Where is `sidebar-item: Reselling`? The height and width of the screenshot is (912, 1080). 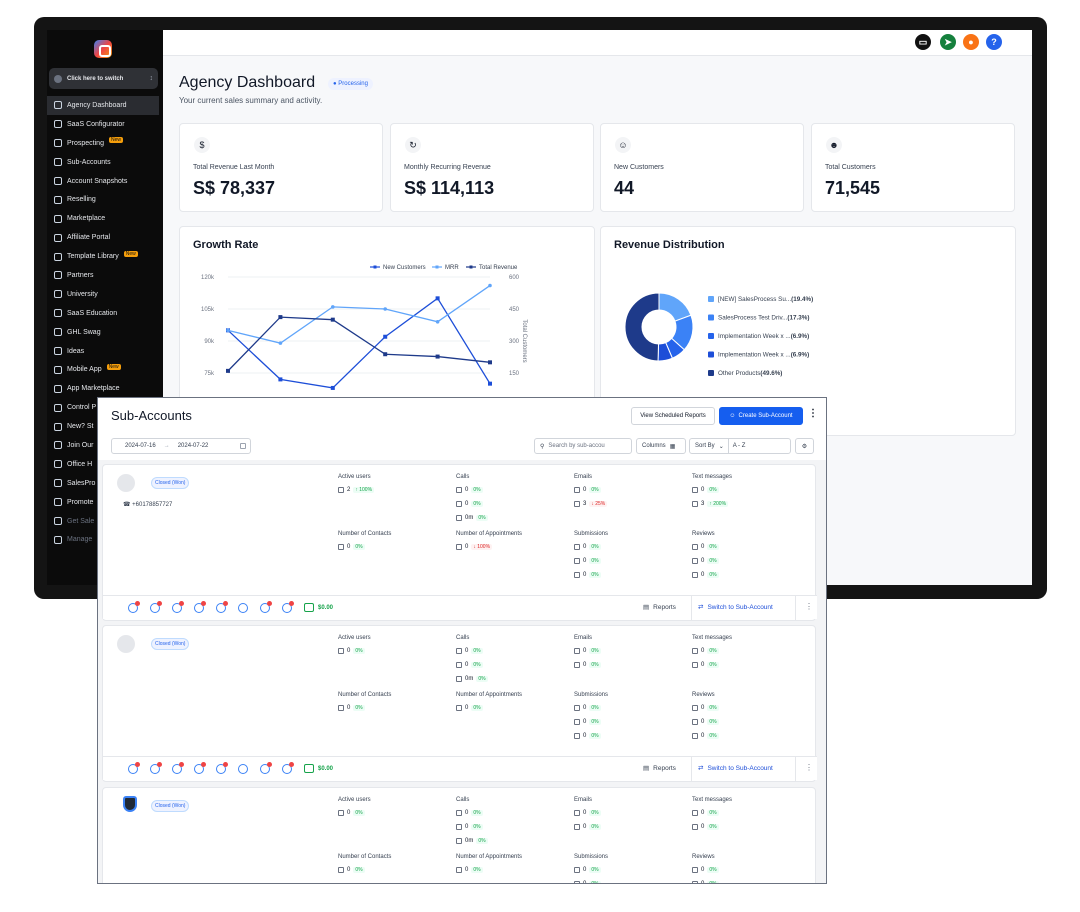 sidebar-item: Reselling is located at coordinates (105, 199).